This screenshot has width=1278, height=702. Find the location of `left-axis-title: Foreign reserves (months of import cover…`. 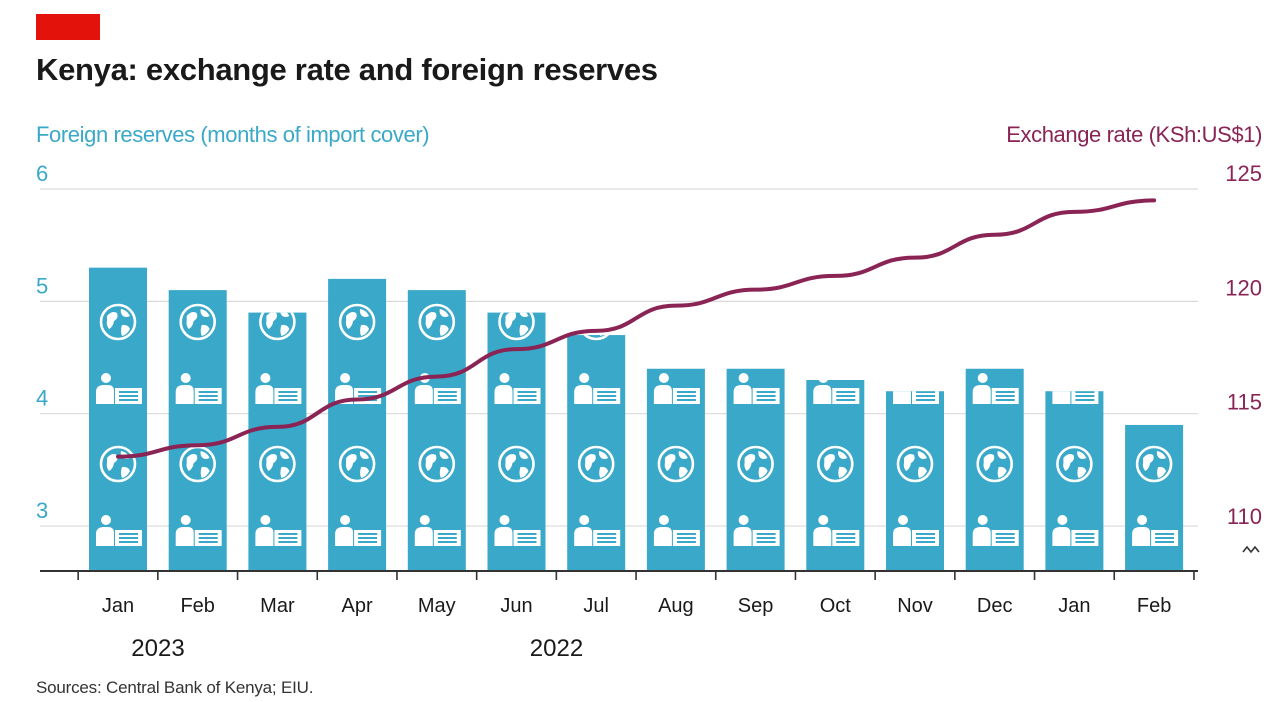

left-axis-title: Foreign reserves (months of import cover… is located at coordinates (233, 134).